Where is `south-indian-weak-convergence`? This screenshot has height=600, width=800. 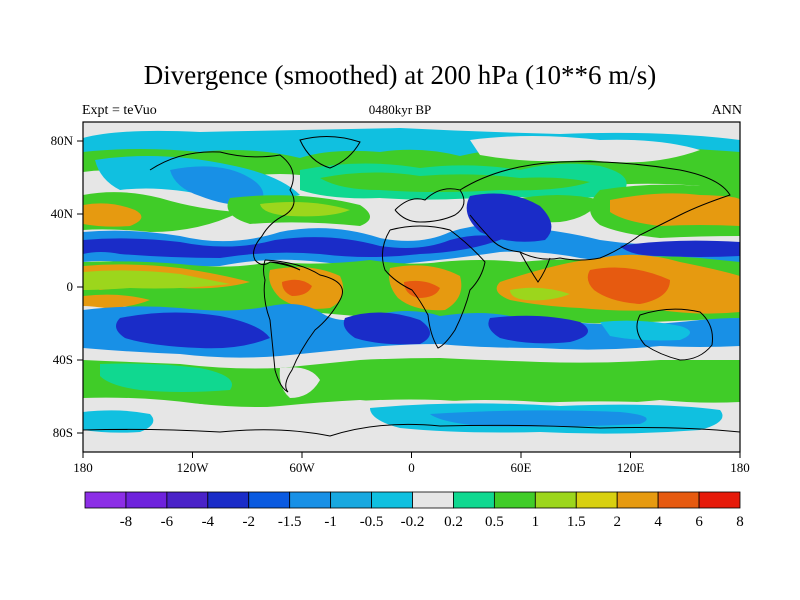
south-indian-weak-convergence is located at coordinates (645, 330).